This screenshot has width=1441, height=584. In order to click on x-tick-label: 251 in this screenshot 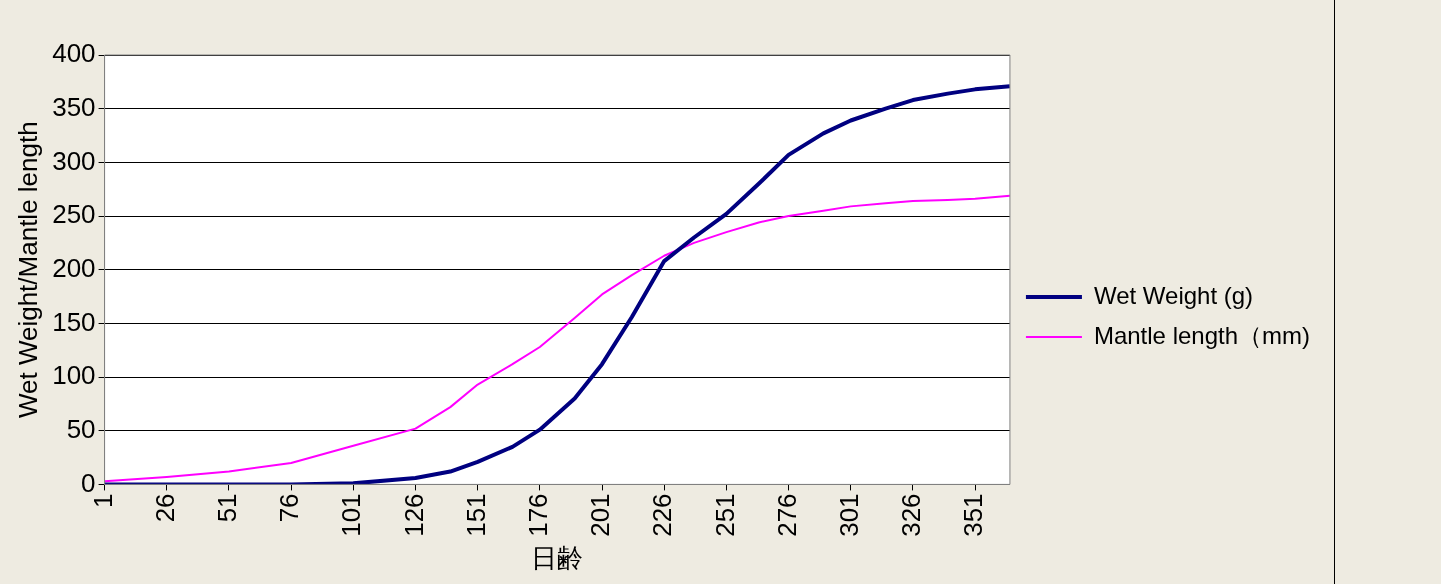, I will do `click(724, 515)`.